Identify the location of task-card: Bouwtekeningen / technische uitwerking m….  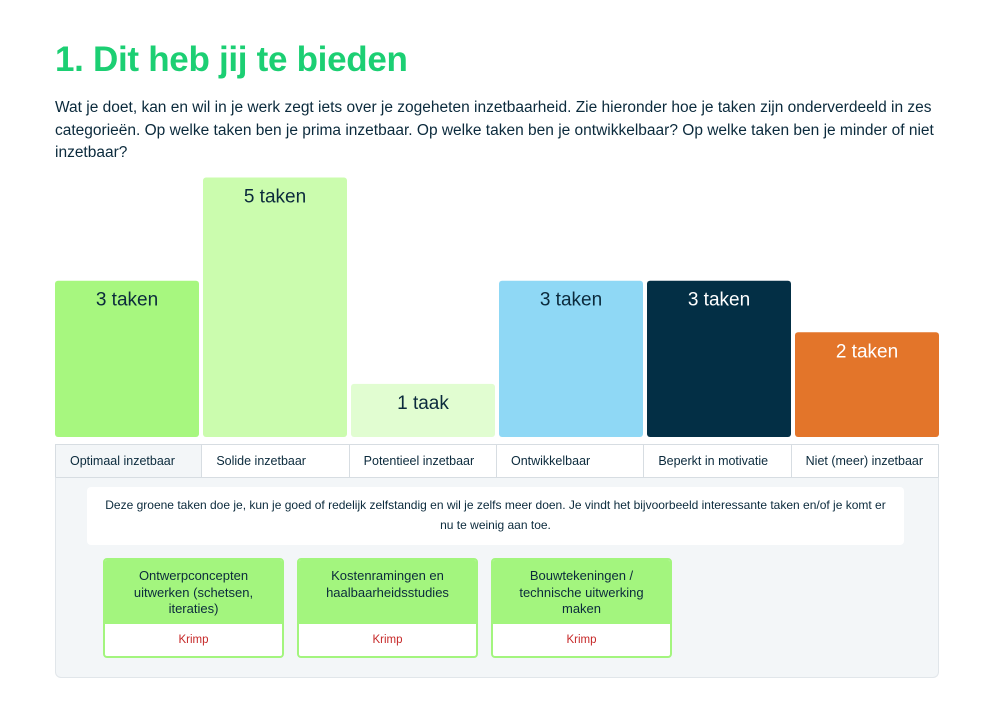
(581, 608).